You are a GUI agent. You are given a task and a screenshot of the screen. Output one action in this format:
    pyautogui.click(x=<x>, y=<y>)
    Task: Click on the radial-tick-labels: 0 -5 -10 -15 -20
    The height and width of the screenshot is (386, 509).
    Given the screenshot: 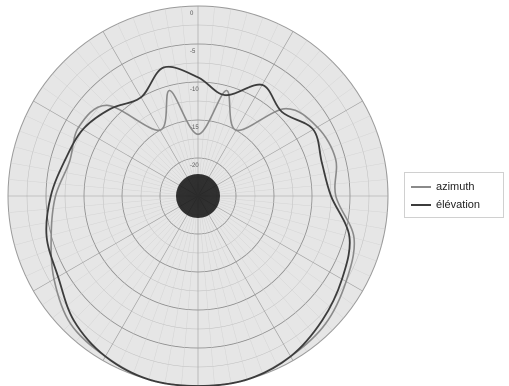 What is the action you would take?
    pyautogui.click(x=194, y=90)
    